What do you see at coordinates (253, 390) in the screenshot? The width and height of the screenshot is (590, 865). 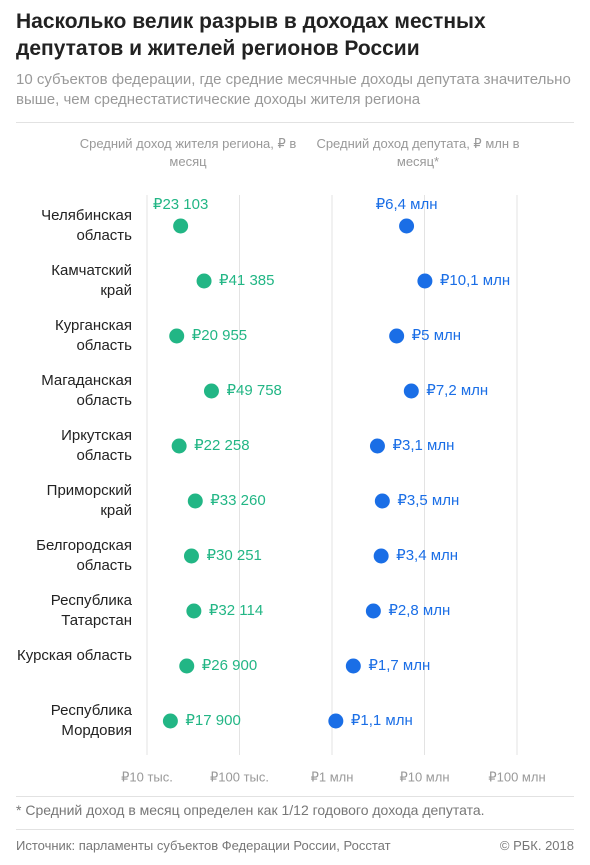 I see `value-label: ₽49 758` at bounding box center [253, 390].